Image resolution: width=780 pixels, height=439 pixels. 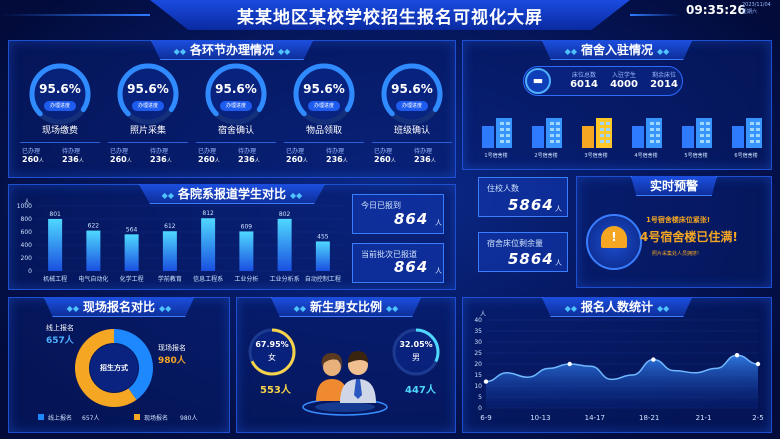 What do you see at coordinates (189, 418) in the screenshot?
I see `legend-onsite-value: 980人` at bounding box center [189, 418].